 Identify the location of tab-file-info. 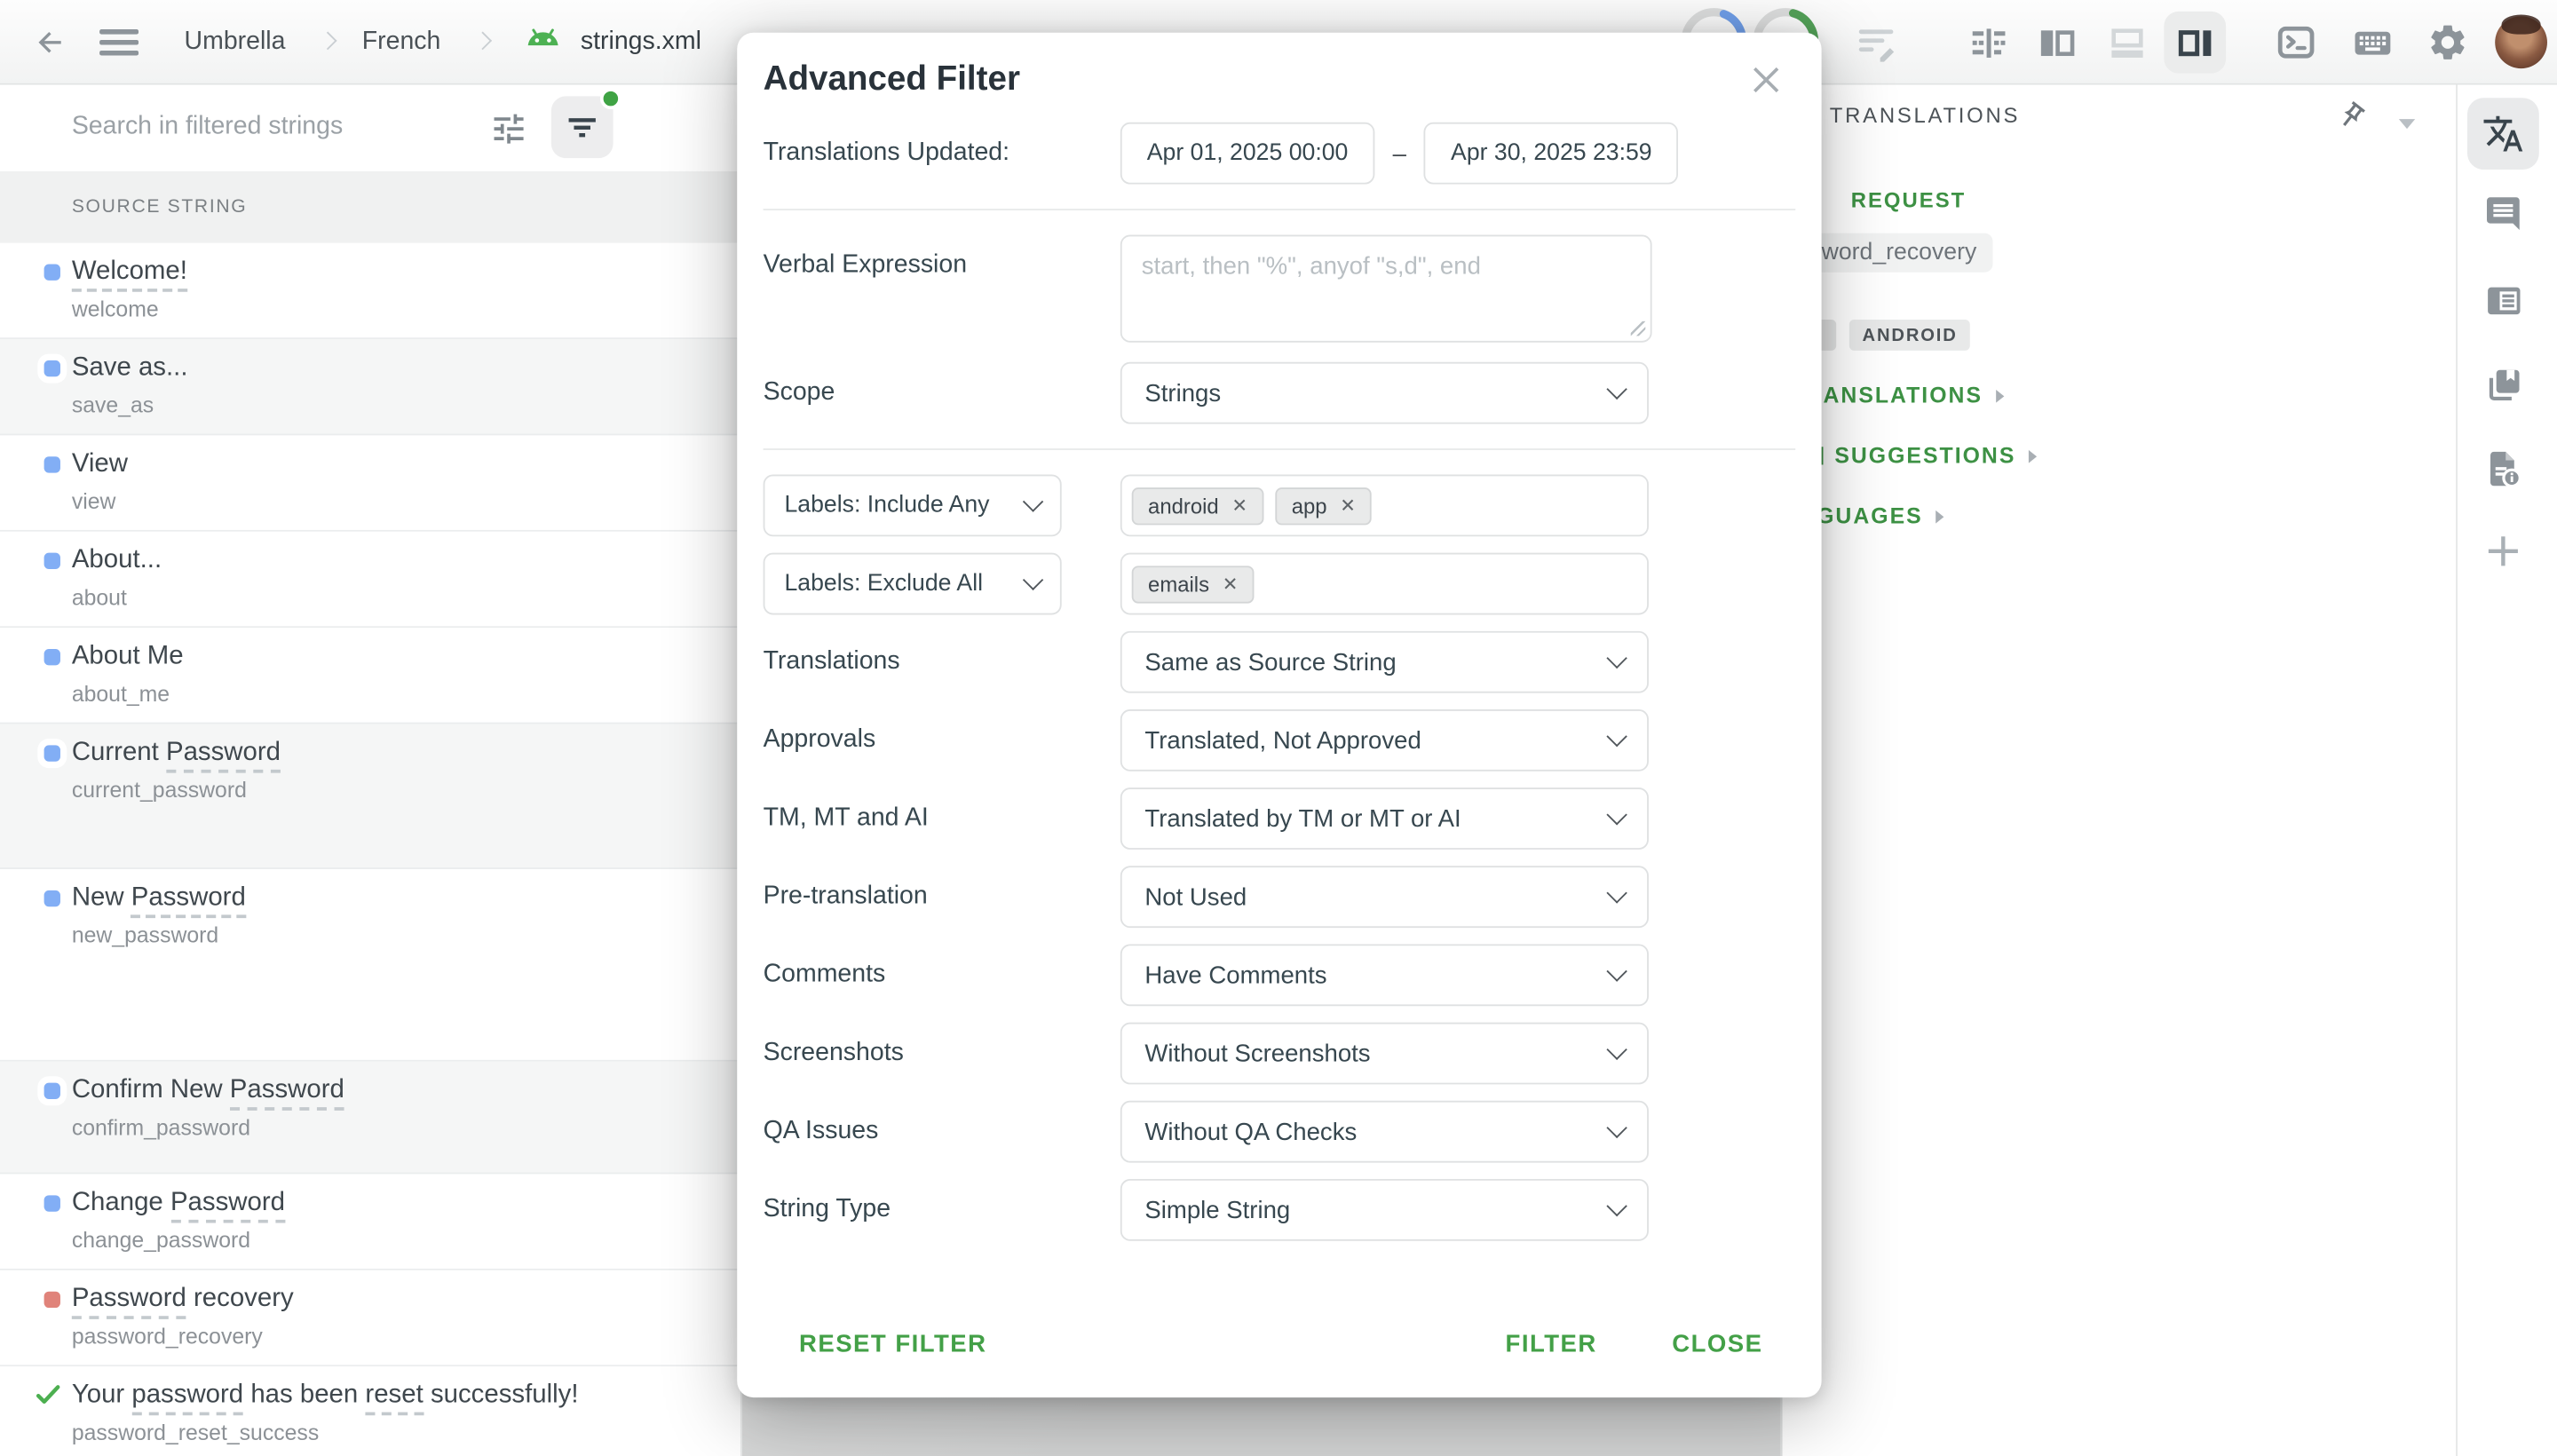
(2503, 468).